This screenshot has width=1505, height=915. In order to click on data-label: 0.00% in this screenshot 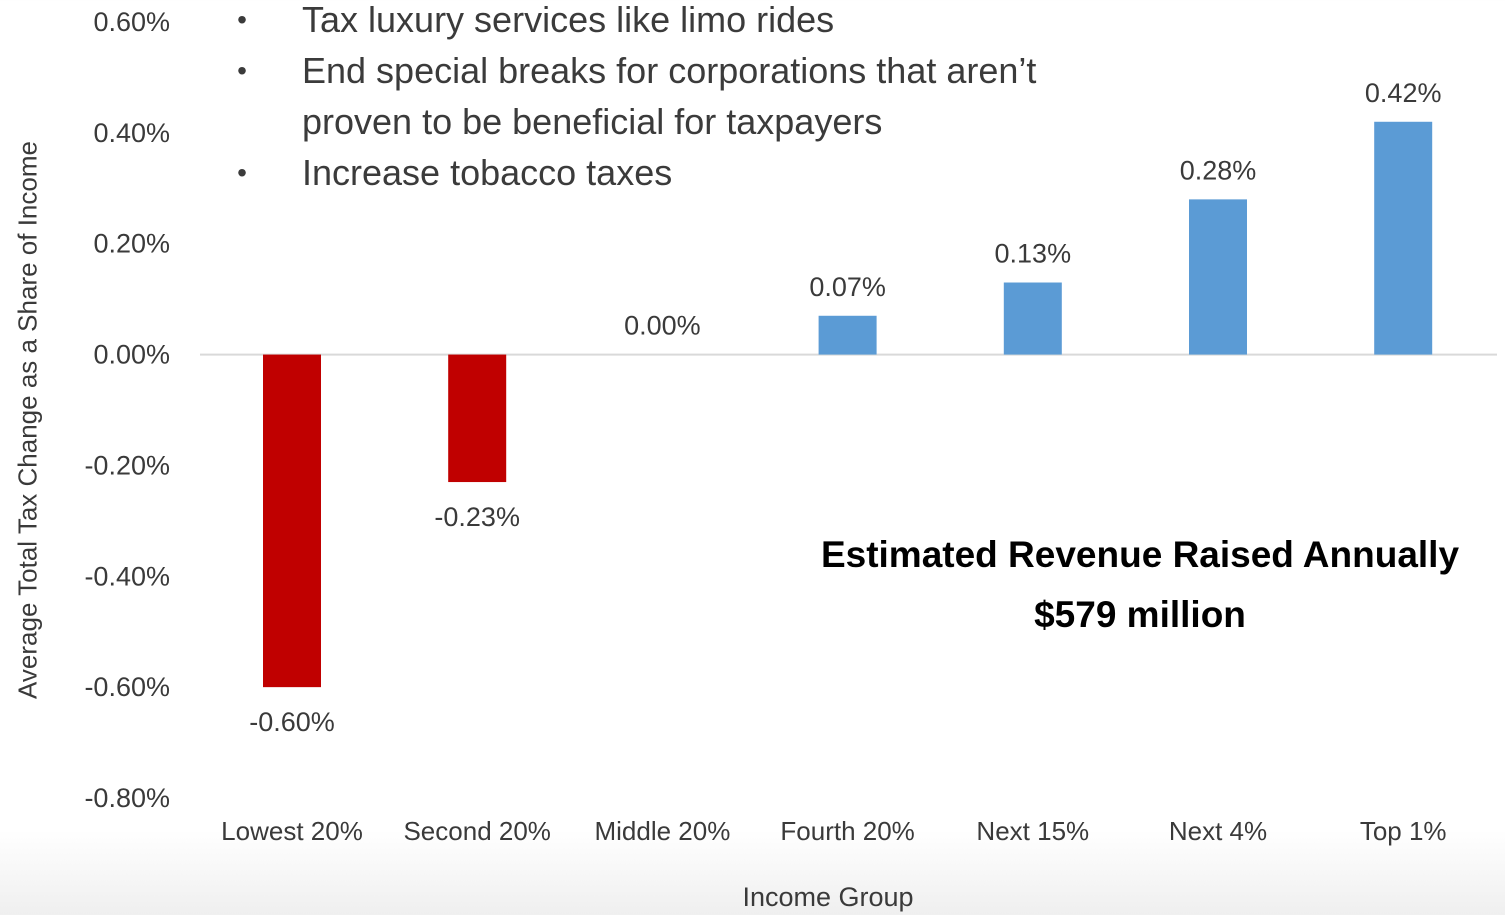, I will do `click(662, 326)`.